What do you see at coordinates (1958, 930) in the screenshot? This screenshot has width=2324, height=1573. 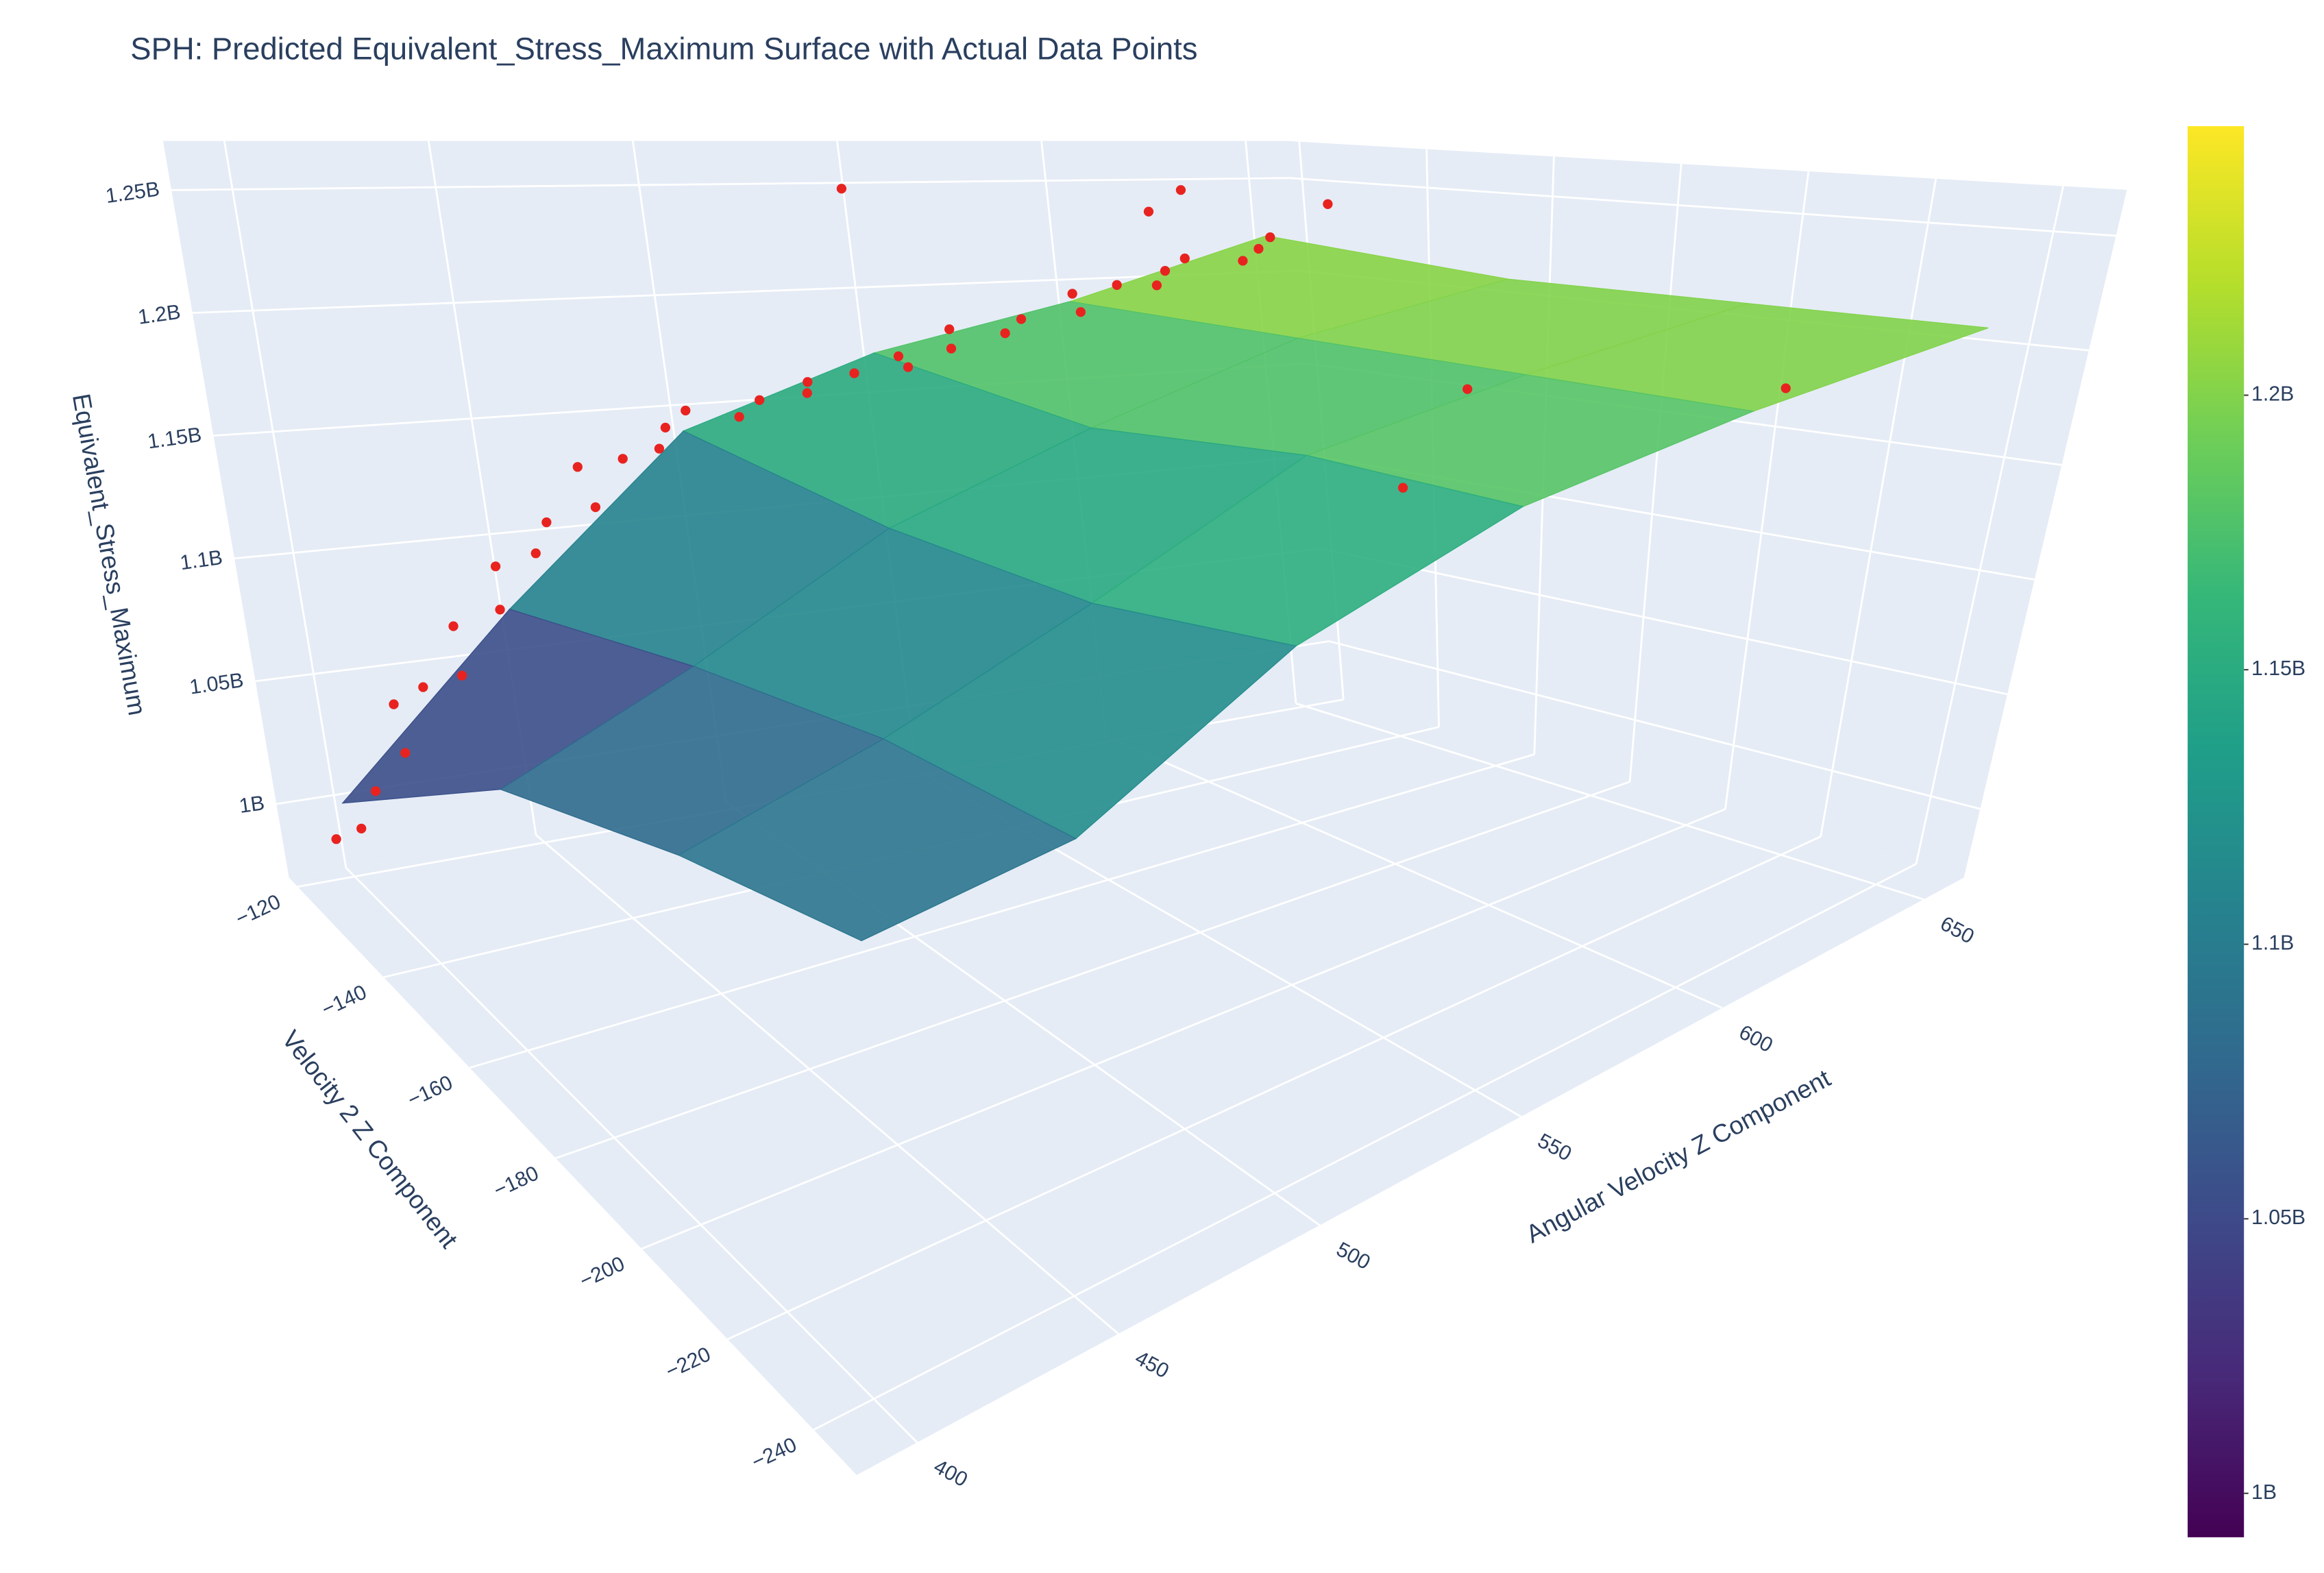 I see `x-tick-label: 650` at bounding box center [1958, 930].